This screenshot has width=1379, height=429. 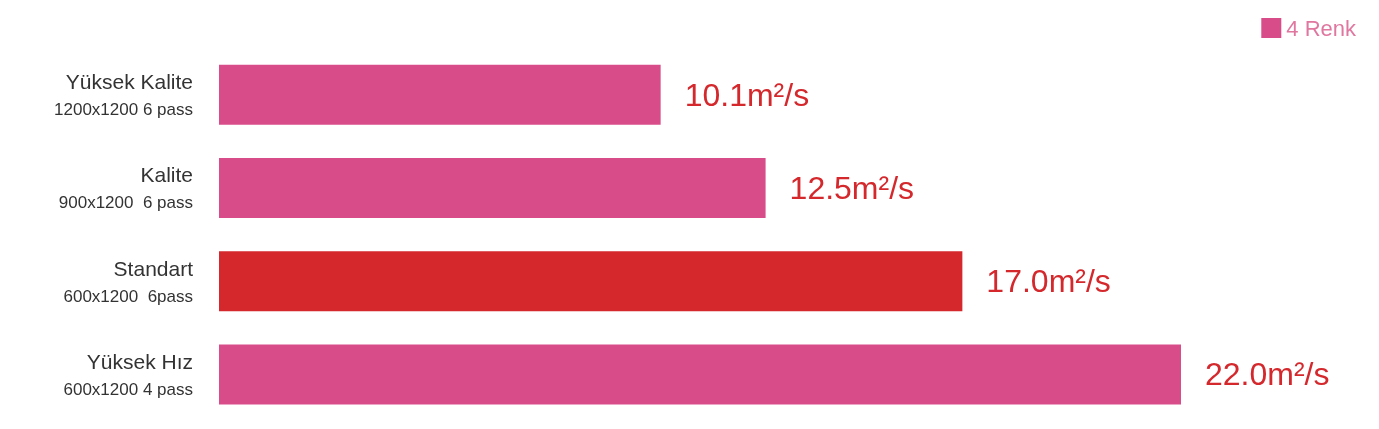 What do you see at coordinates (128, 281) in the screenshot?
I see `y-tick-label: Standart 600x1200 6pass` at bounding box center [128, 281].